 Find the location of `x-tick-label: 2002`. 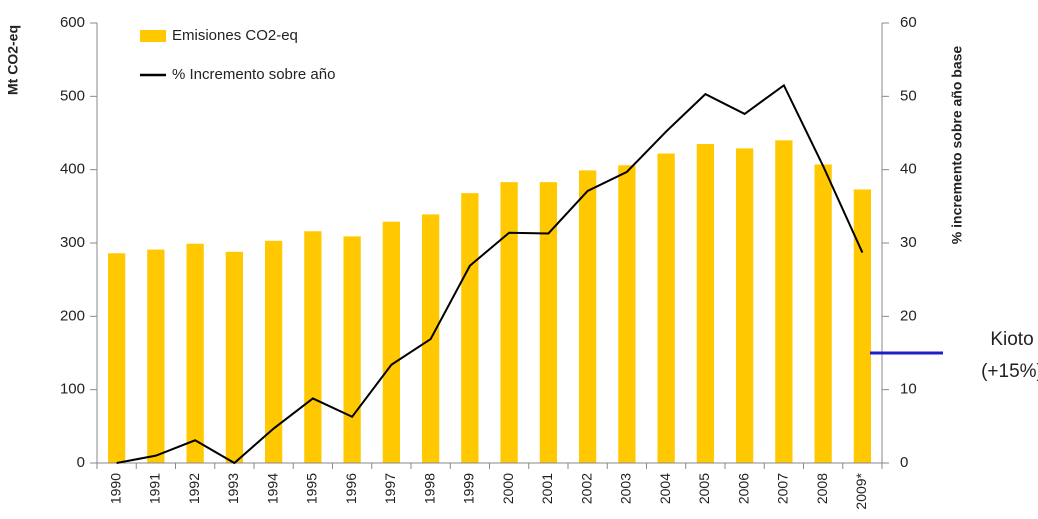

x-tick-label: 2002 is located at coordinates (586, 488).